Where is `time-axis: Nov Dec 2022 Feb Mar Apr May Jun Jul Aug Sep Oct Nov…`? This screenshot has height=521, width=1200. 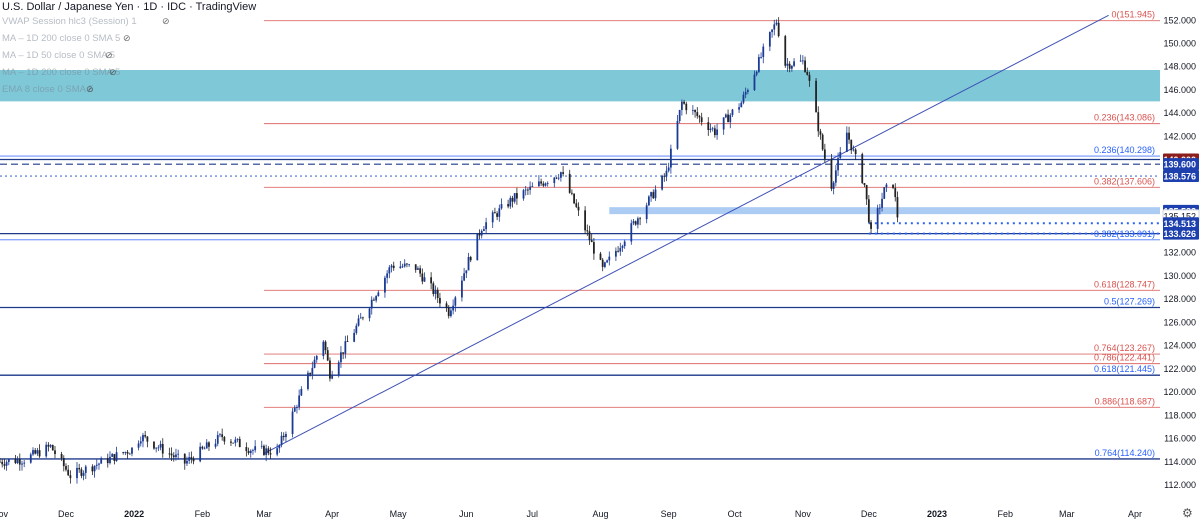 time-axis: Nov Dec 2022 Feb Mar Apr May Jun Jul Aug Sep Oct Nov… is located at coordinates (596, 513).